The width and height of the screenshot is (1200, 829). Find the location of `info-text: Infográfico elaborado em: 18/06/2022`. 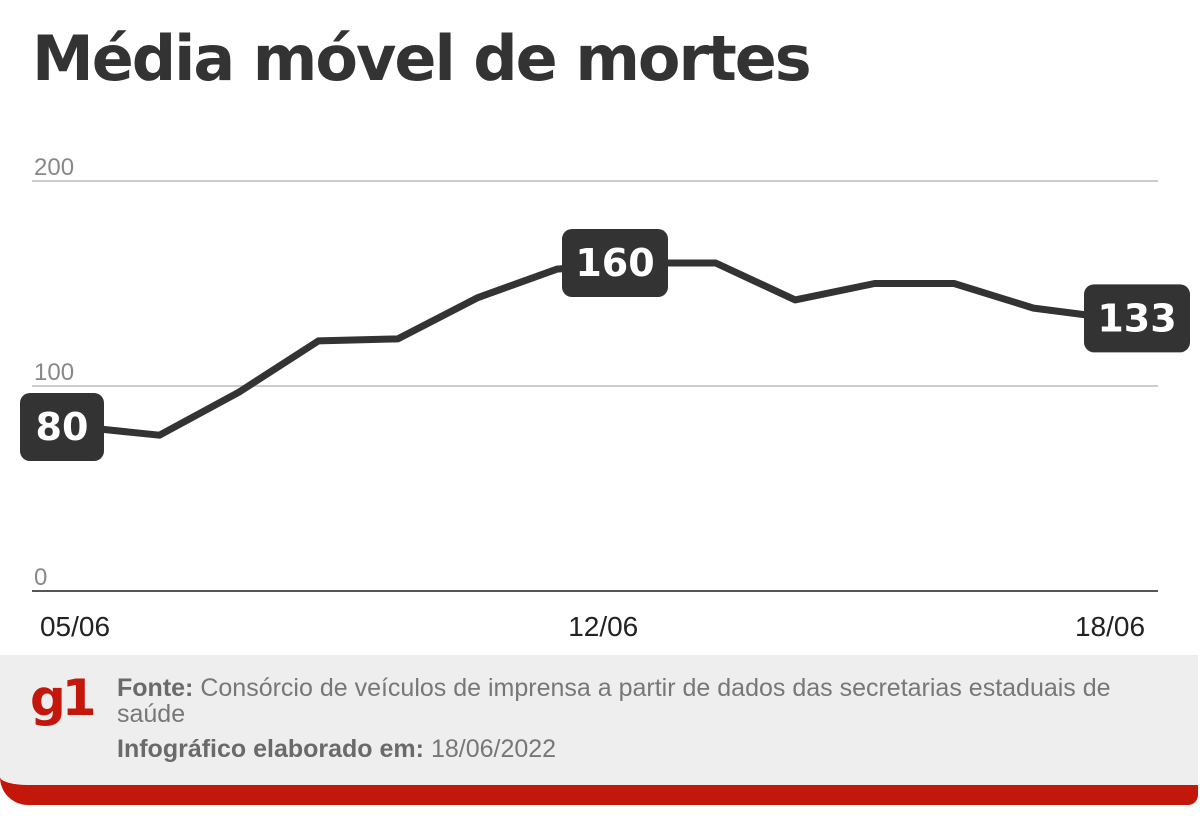

info-text: Infográfico elaborado em: 18/06/2022 is located at coordinates (336, 749).